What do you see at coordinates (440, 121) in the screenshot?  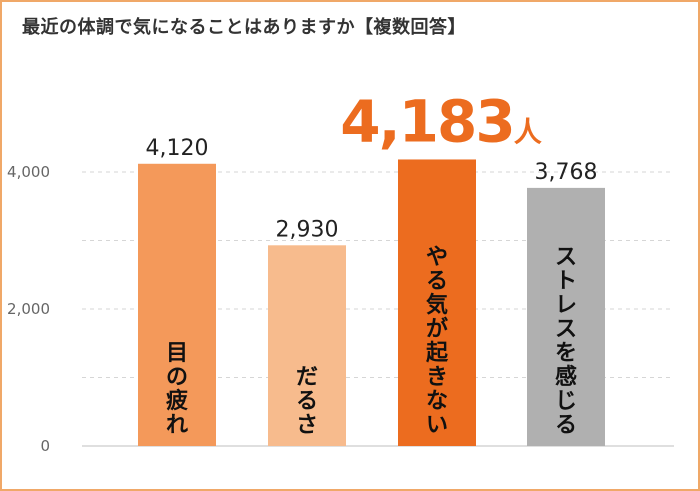 I see `highlight-value-label: 4,183人` at bounding box center [440, 121].